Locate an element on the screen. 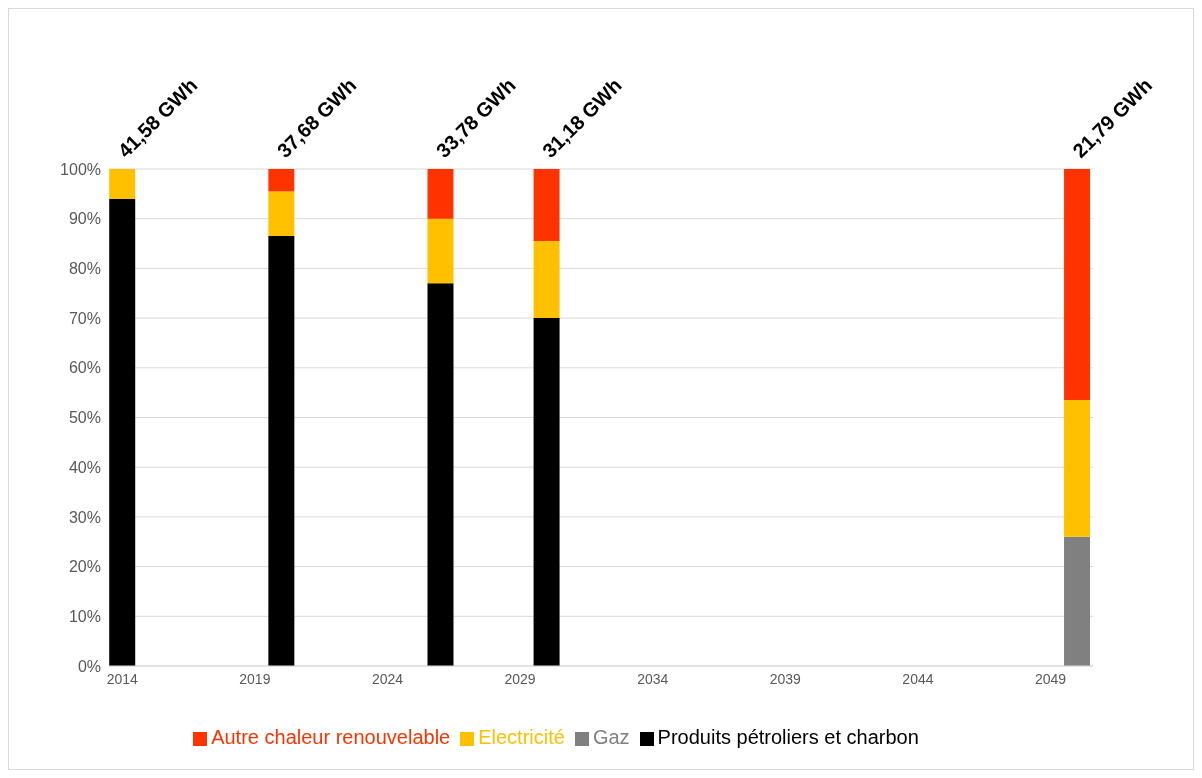 This screenshot has height=778, width=1202. x-tick-label: 2039 is located at coordinates (785, 678).